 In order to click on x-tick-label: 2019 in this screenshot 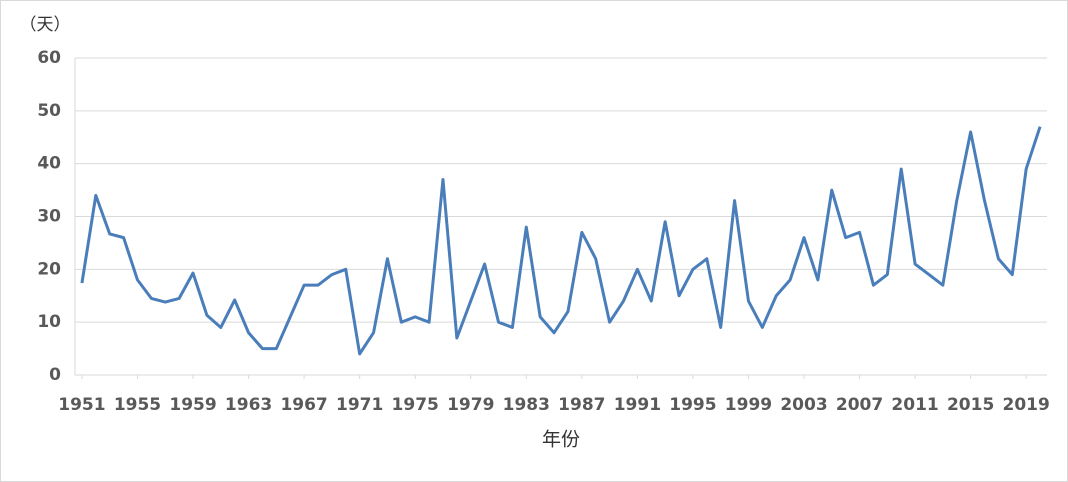, I will do `click(1026, 405)`.